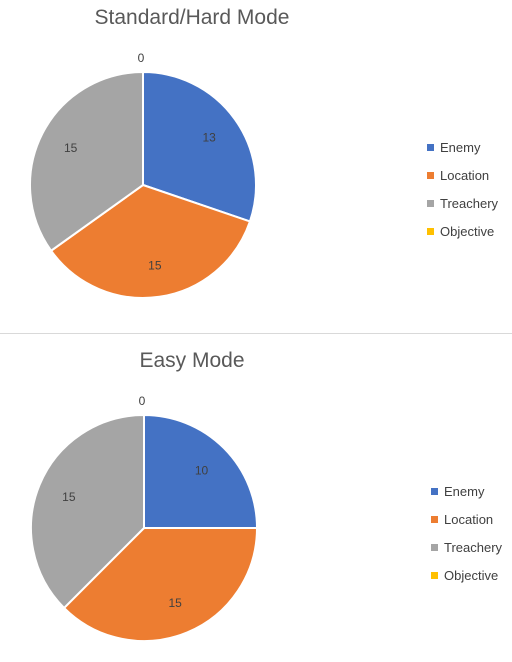 Image resolution: width=512 pixels, height=662 pixels. I want to click on data-label-enemy: 10, so click(202, 470).